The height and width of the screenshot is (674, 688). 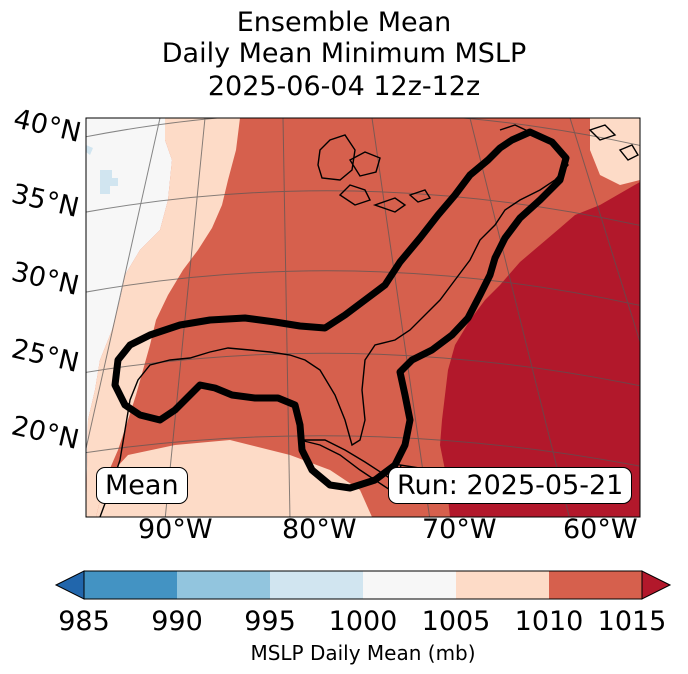 I want to click on colorbar-tick-1010: 1010, so click(x=549, y=621).